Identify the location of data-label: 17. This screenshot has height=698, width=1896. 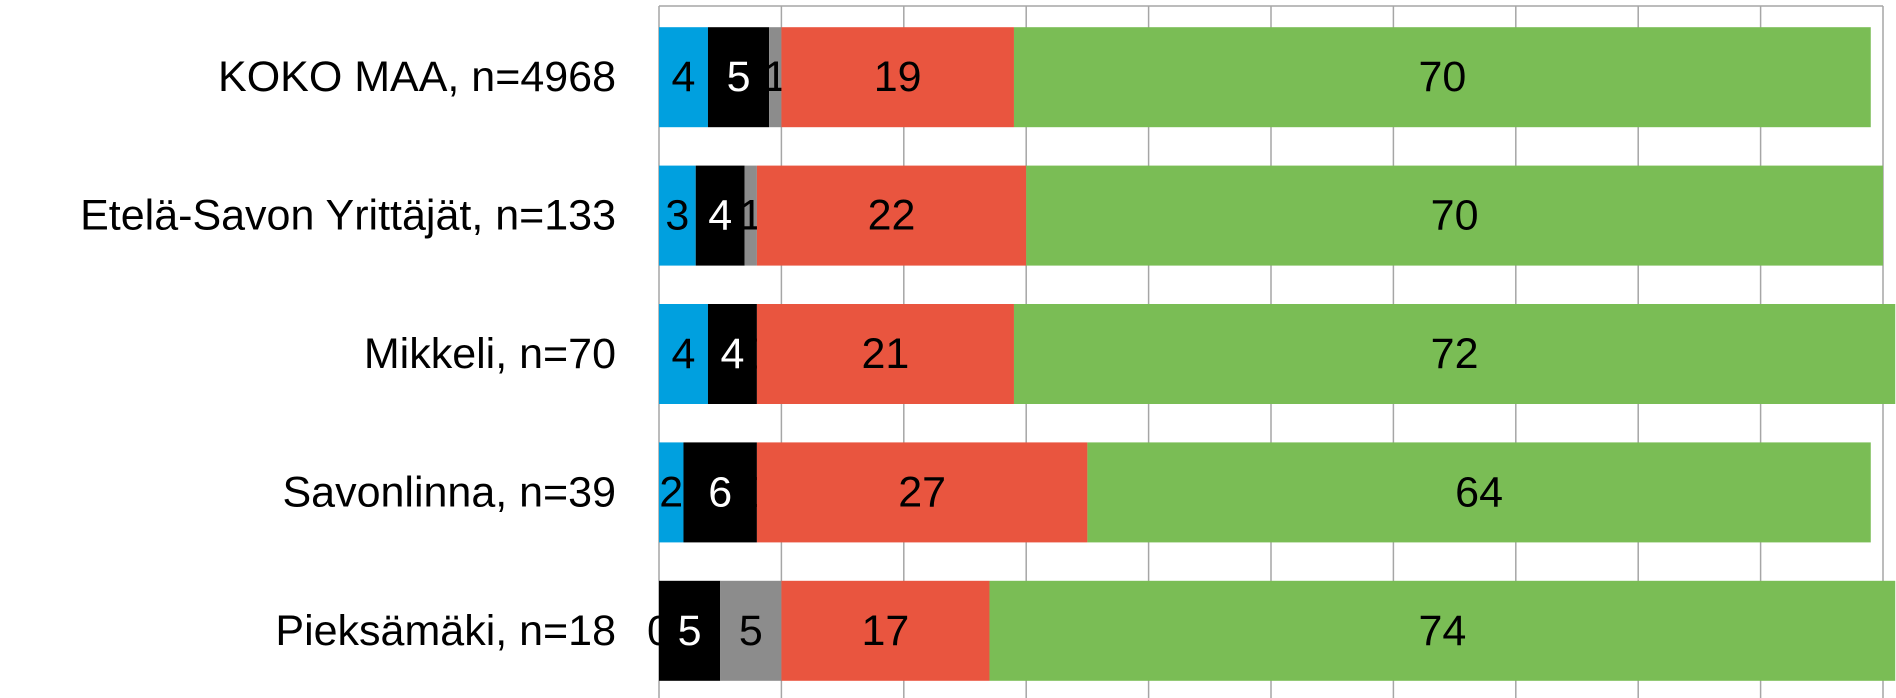
(886, 631).